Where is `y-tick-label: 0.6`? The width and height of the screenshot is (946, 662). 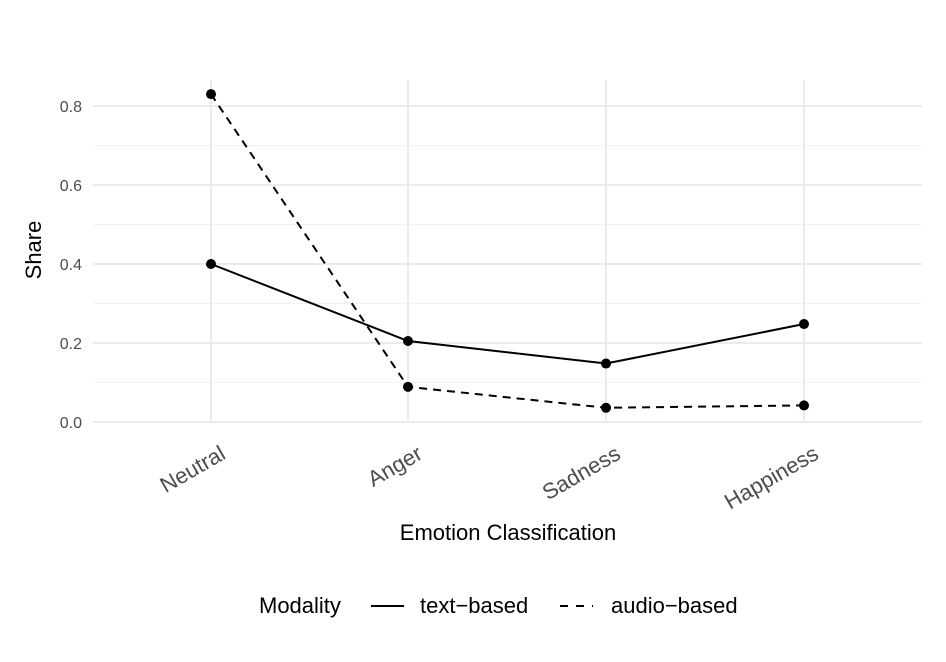 y-tick-label: 0.6 is located at coordinates (71, 186).